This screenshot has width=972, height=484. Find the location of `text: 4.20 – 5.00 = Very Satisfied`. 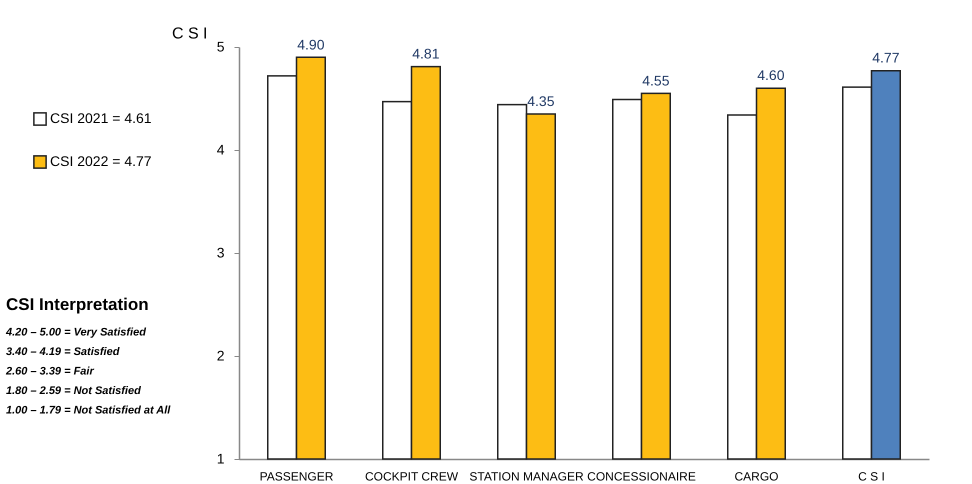

text: 4.20 – 5.00 = Very Satisfied is located at coordinates (75, 332).